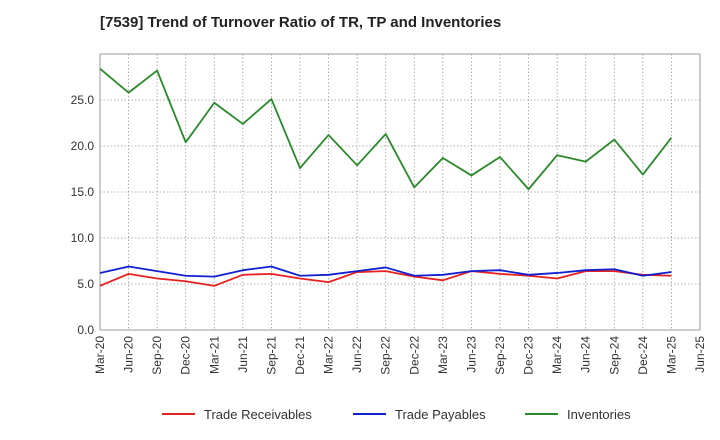  What do you see at coordinates (85, 284) in the screenshot?
I see `y-tick-label: 5.0` at bounding box center [85, 284].